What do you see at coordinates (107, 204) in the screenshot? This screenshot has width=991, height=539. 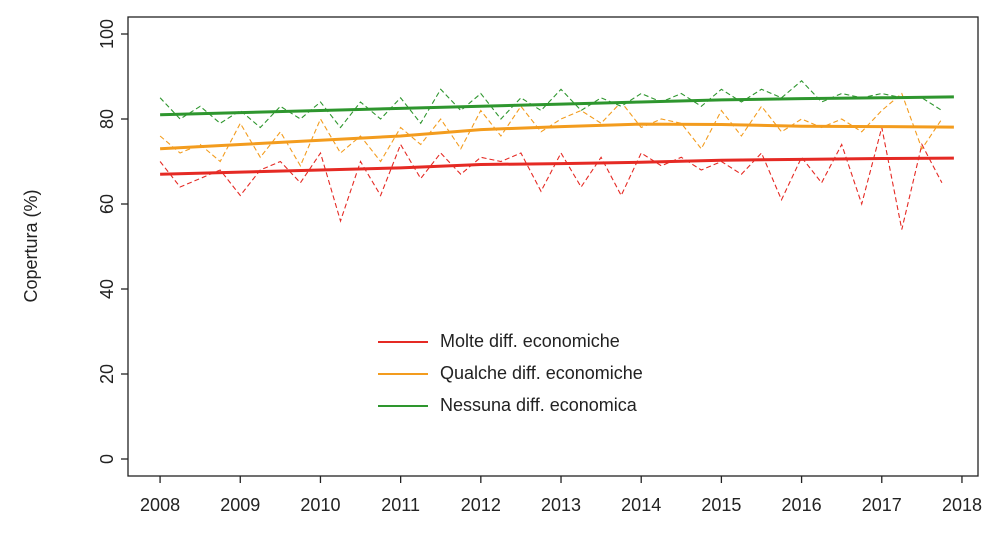 I see `y-tick-label: 60` at bounding box center [107, 204].